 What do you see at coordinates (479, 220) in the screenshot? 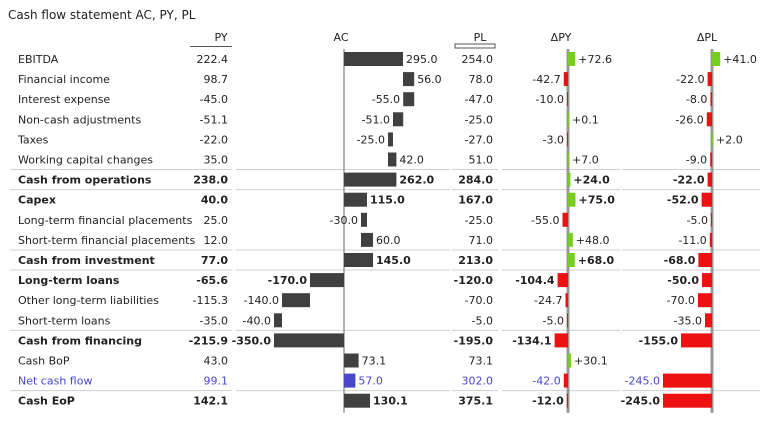
I see `pl-value-8: -25.0` at bounding box center [479, 220].